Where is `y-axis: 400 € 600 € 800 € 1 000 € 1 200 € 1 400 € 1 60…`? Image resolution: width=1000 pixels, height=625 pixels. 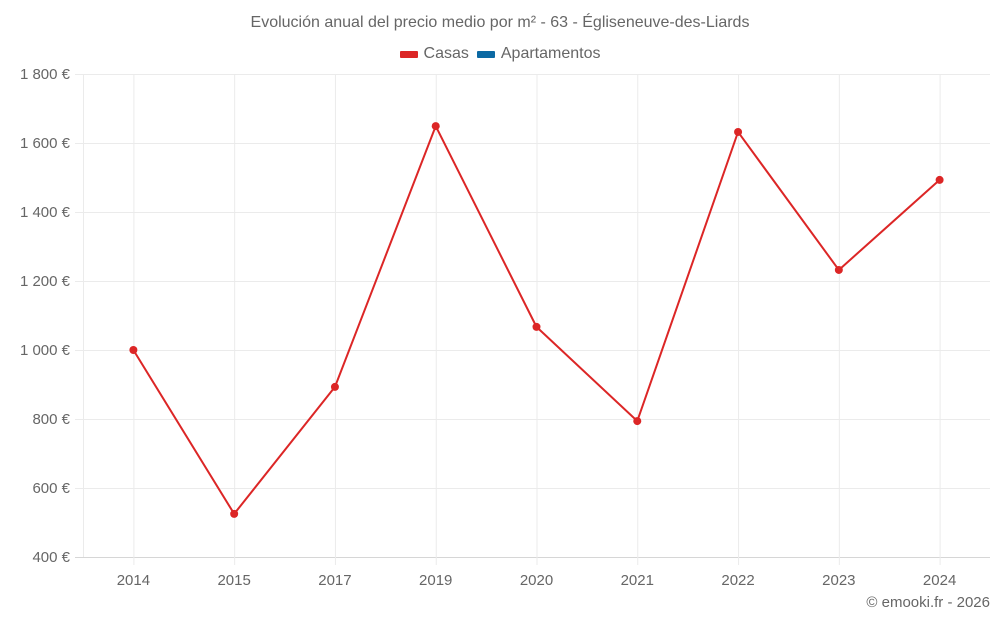
y-axis: 400 € 600 € 800 € 1 000 € 1 200 € 1 400 € 1 60… is located at coordinates (45, 316).